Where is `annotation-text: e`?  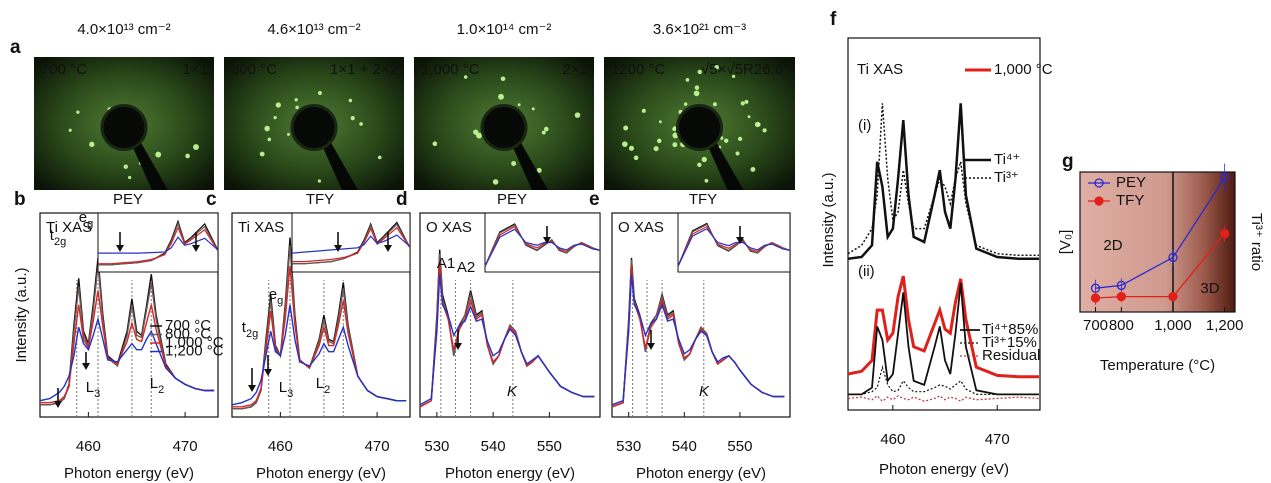 annotation-text: e is located at coordinates (83, 217).